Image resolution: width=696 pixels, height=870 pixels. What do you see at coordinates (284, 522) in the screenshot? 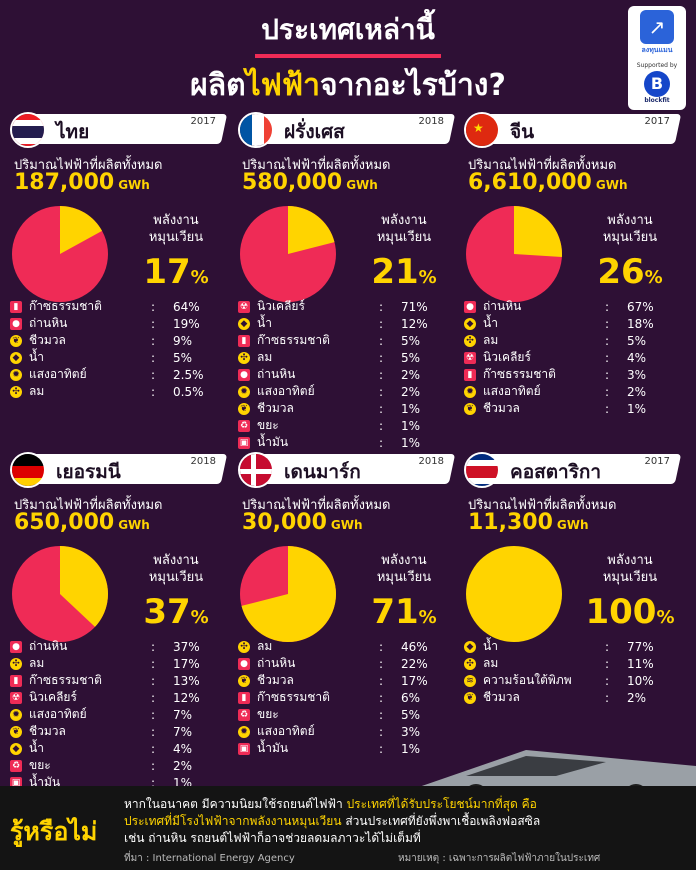
I see `generation-total: 30,000` at bounding box center [284, 522].